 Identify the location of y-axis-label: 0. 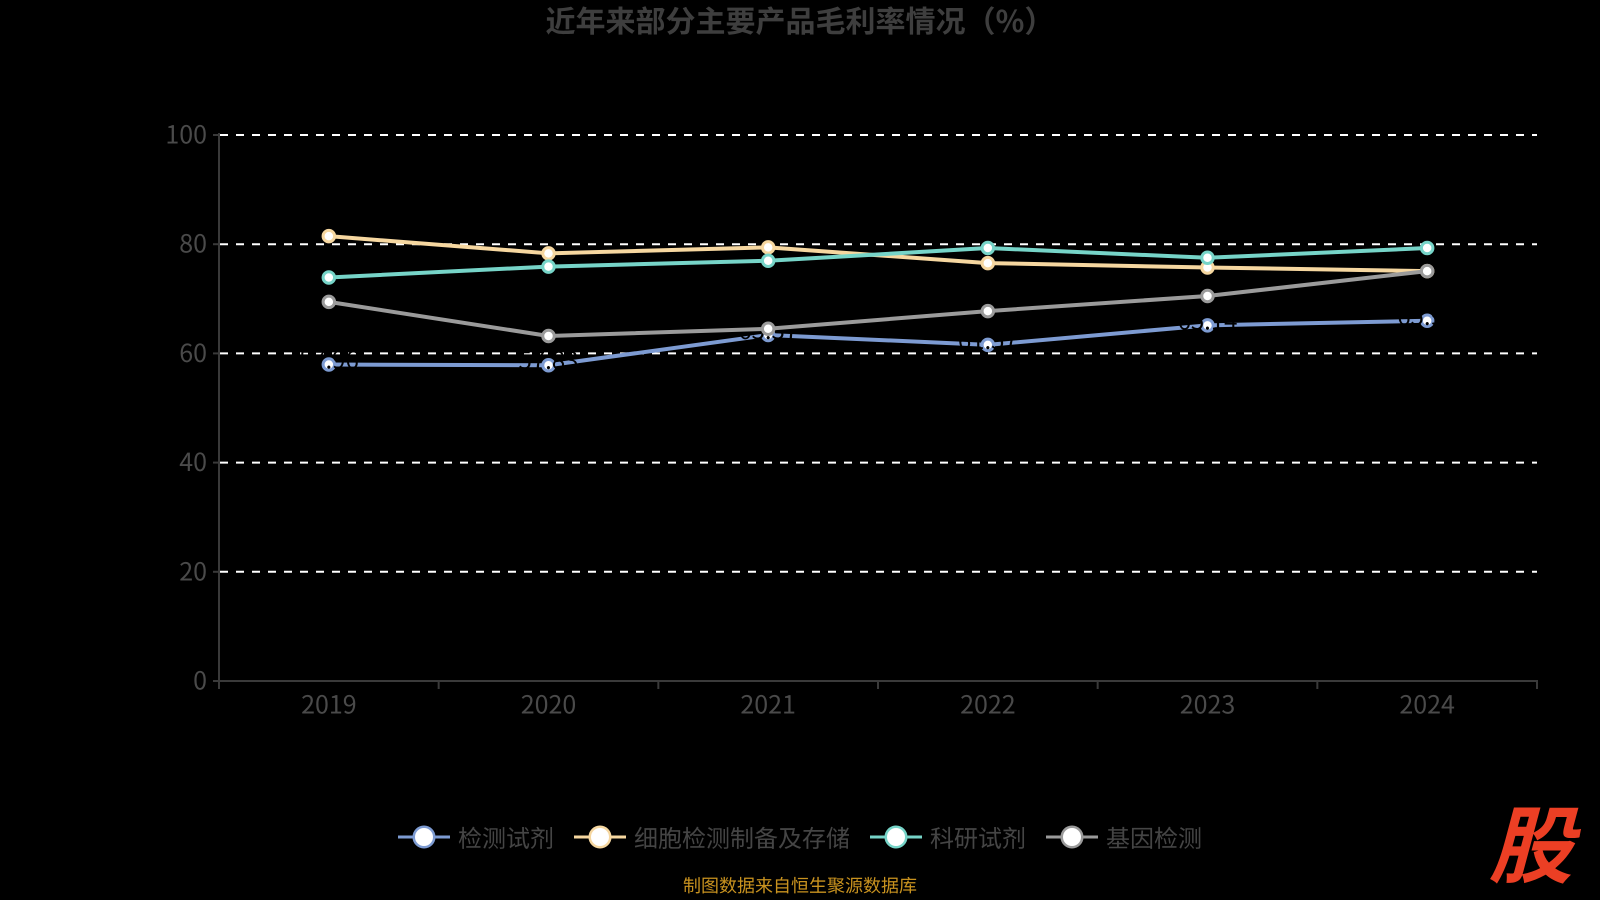
(200, 680).